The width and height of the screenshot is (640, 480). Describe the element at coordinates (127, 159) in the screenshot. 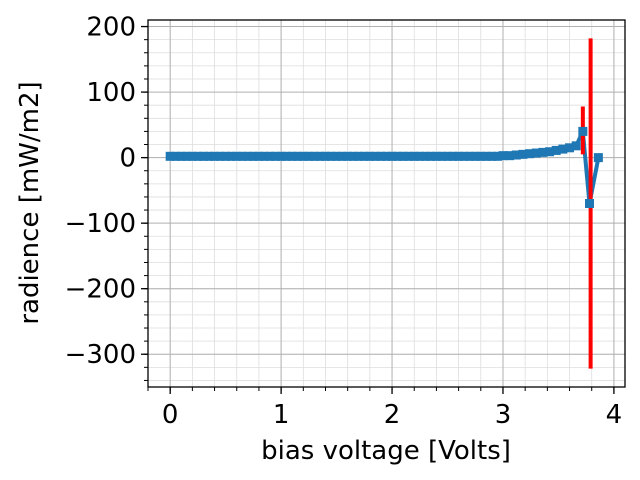

I see `y-tick-label: 0` at that location.